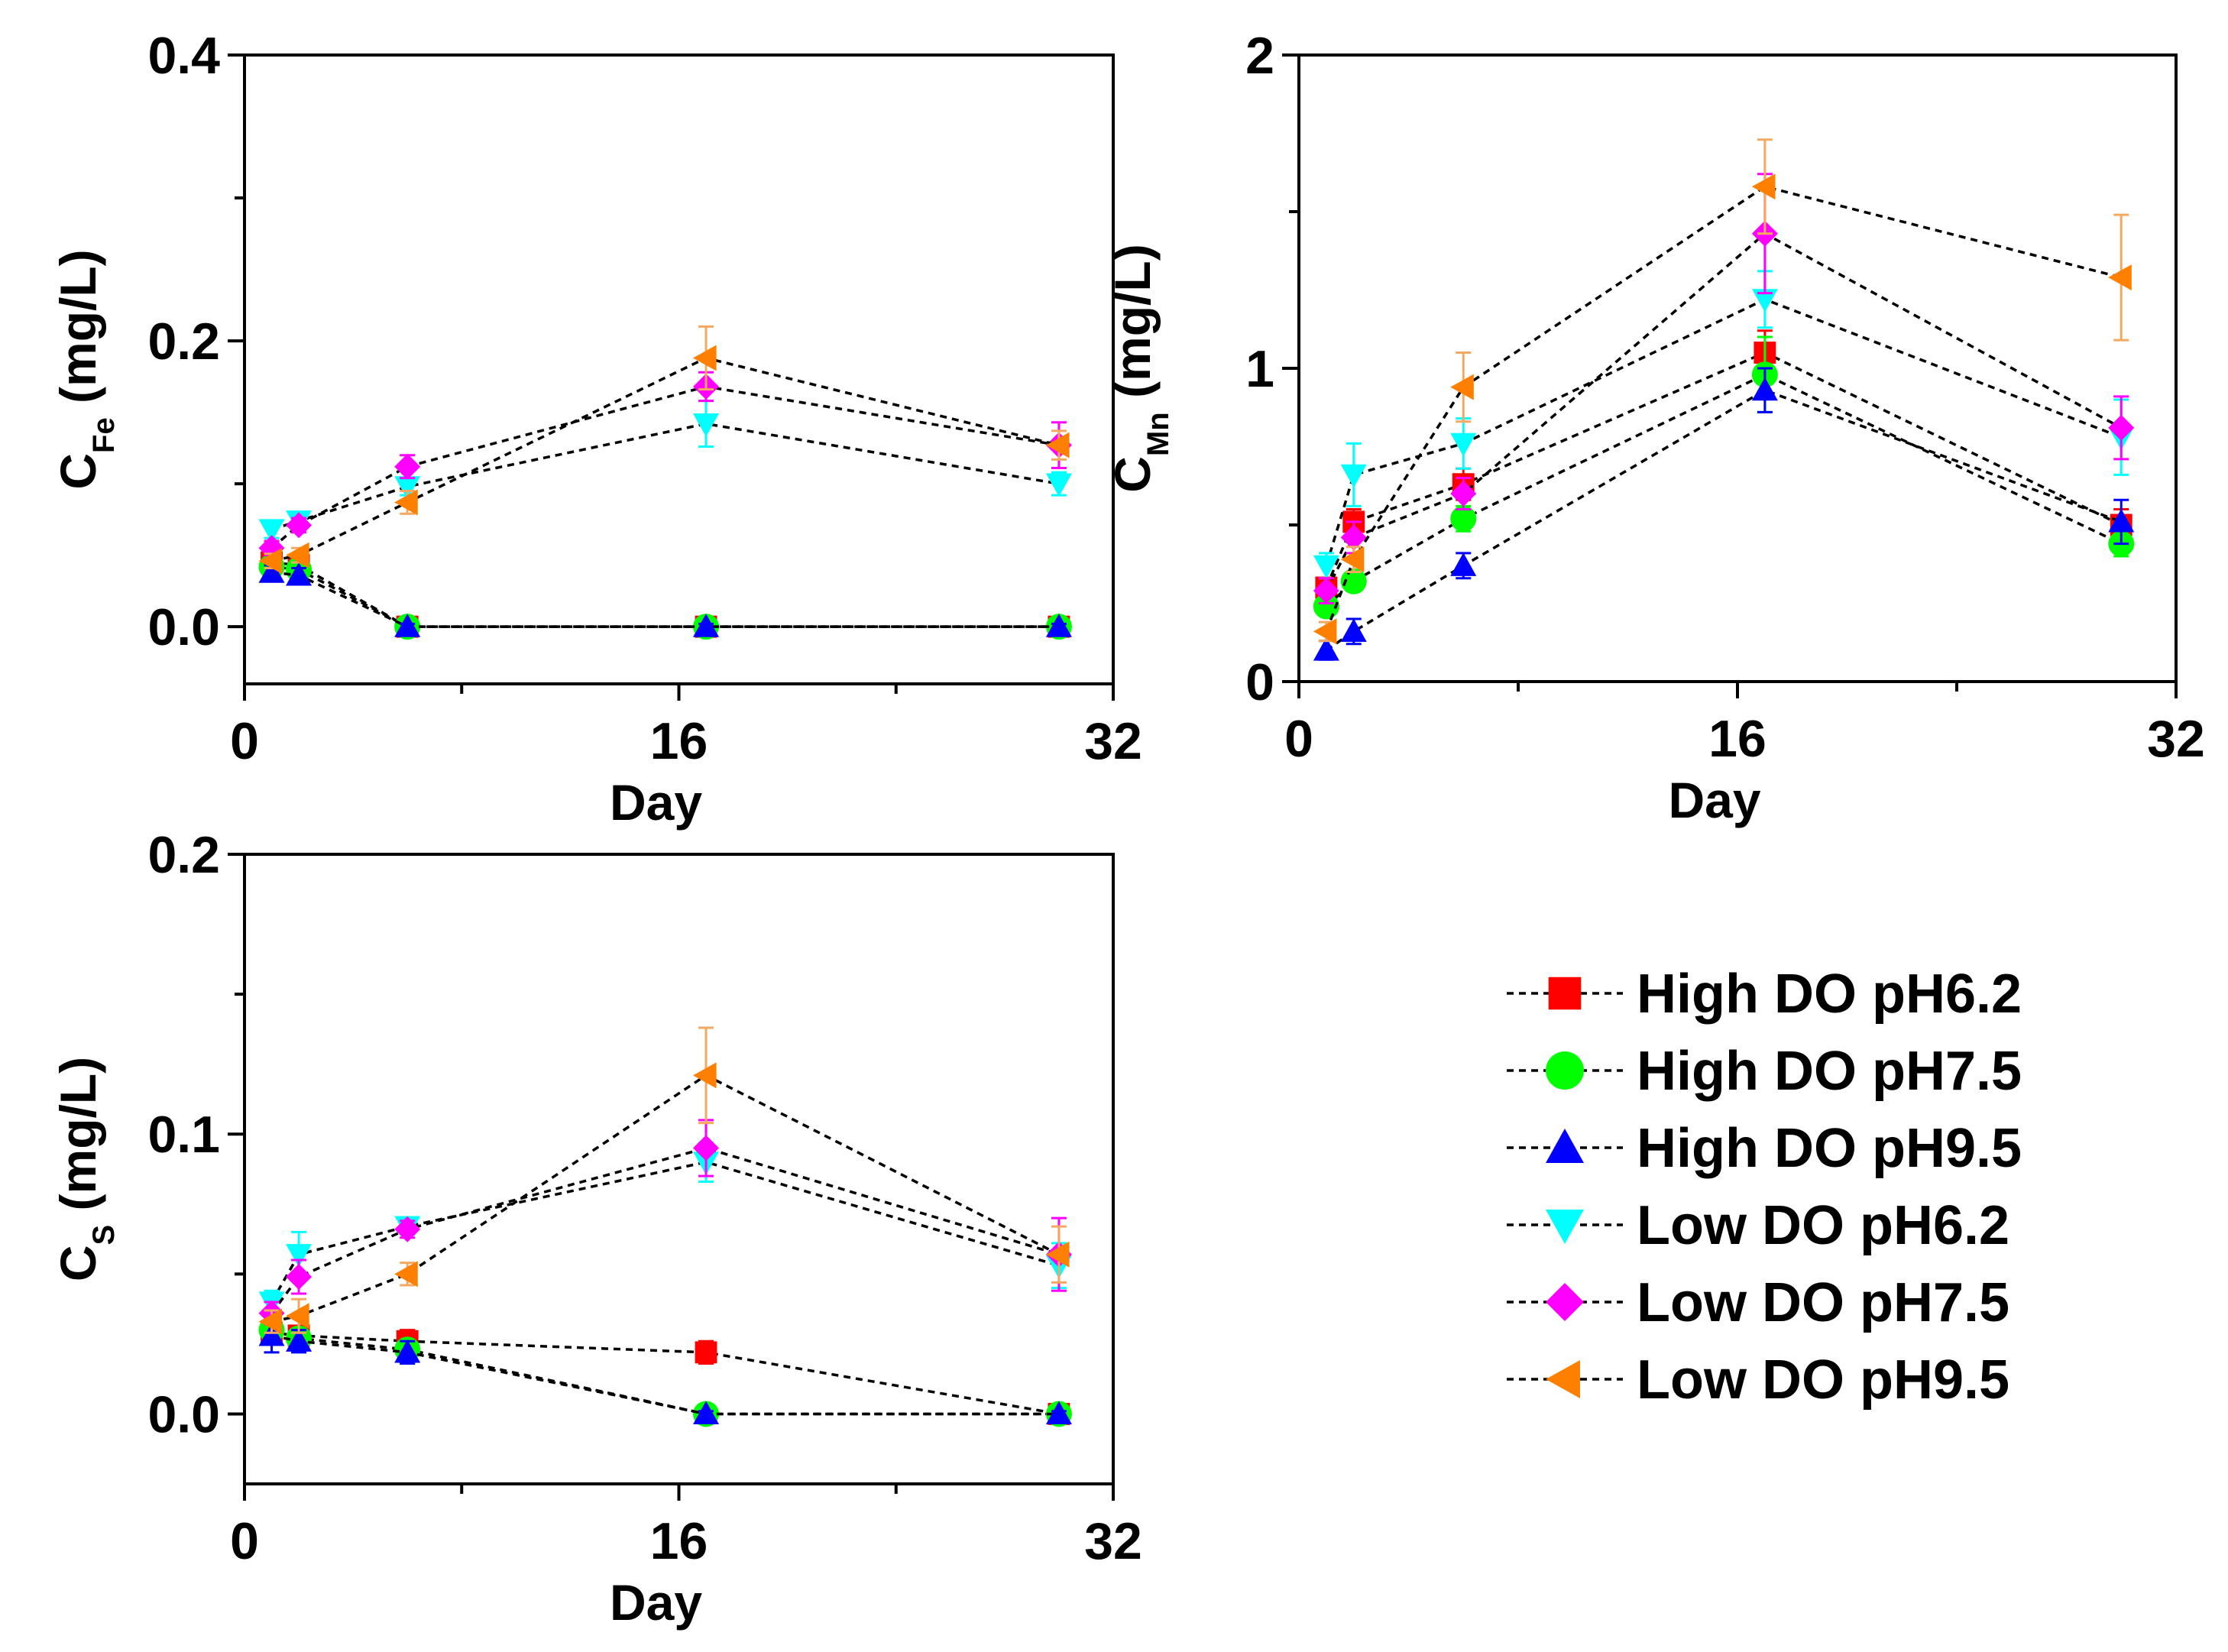 The width and height of the screenshot is (2228, 1652). Describe the element at coordinates (104, 1235) in the screenshot. I see `s-y-axis-subscript: S` at that location.